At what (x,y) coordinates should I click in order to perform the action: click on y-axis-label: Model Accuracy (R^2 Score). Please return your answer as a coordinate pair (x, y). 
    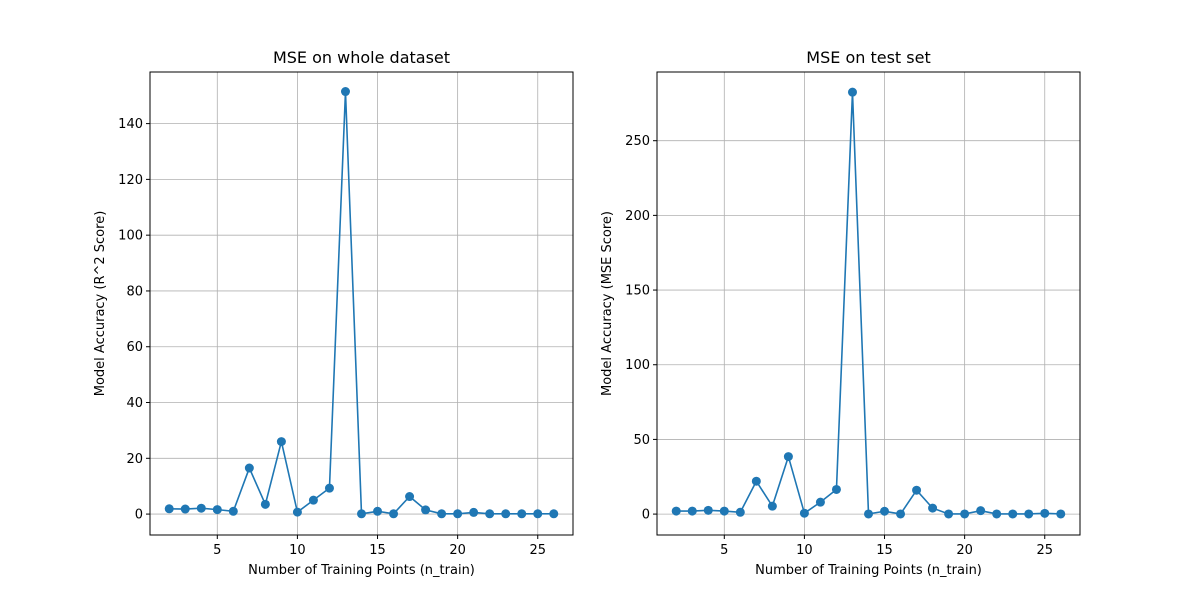
    Looking at the image, I should click on (100, 304).